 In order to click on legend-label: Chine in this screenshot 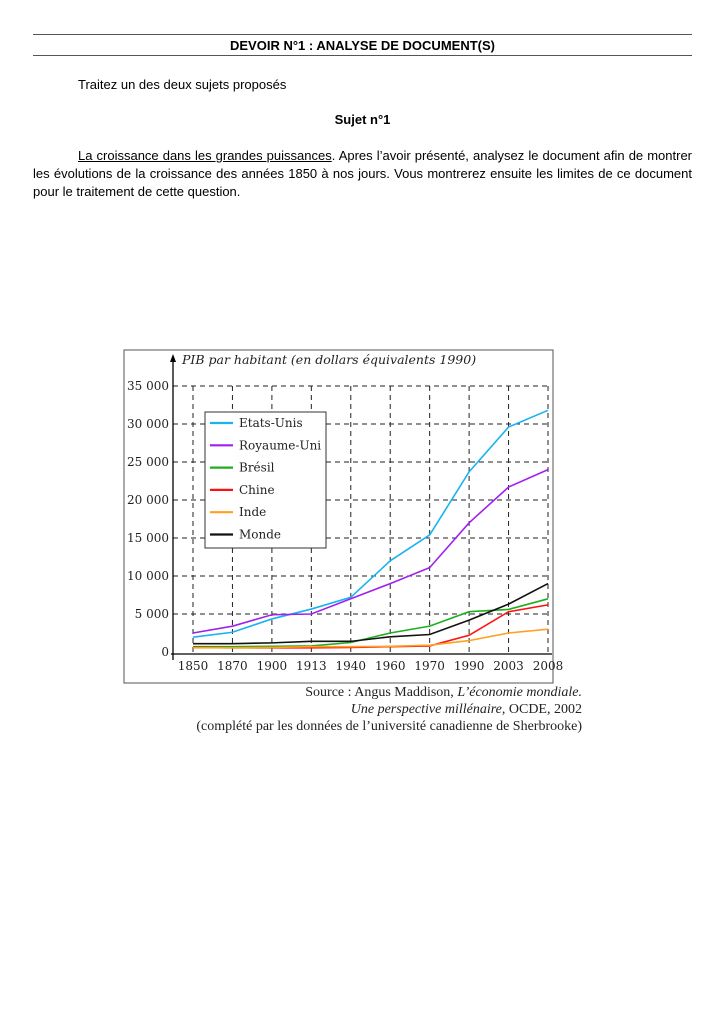, I will do `click(257, 490)`.